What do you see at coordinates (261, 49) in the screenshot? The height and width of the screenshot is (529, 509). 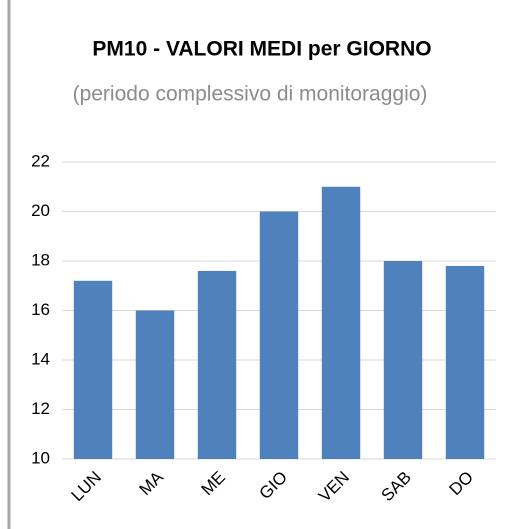 I see `chart-title: PM10 - VALORI MEDI per GIORNO` at bounding box center [261, 49].